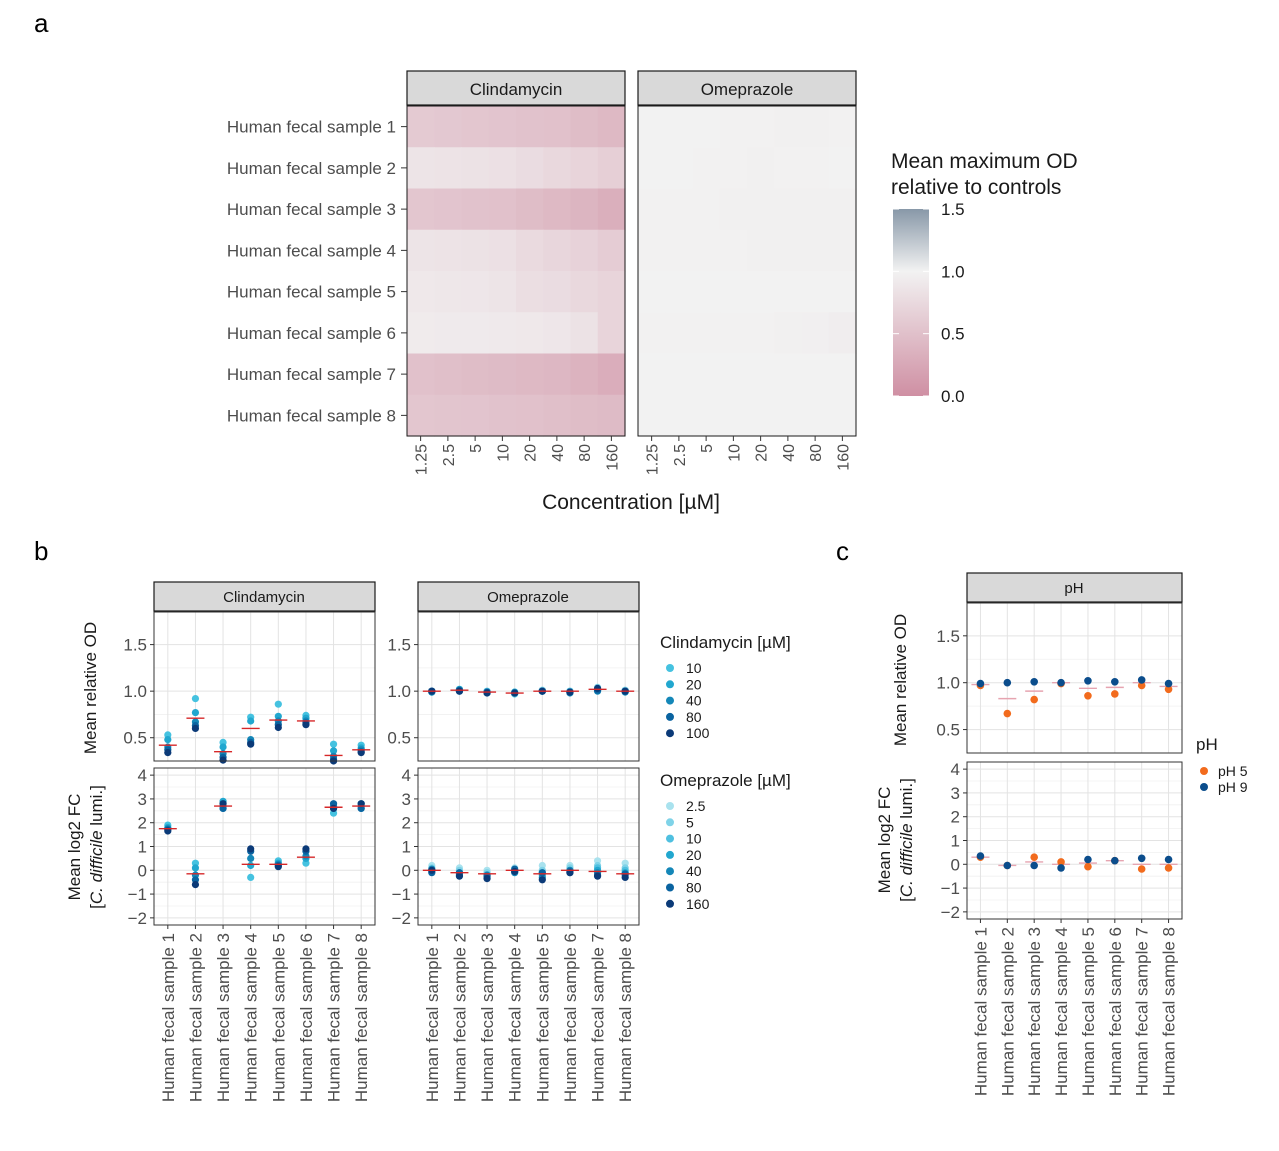  Describe the element at coordinates (670, 684) in the screenshot. I see `b-legend-key-clindamycin` at that location.